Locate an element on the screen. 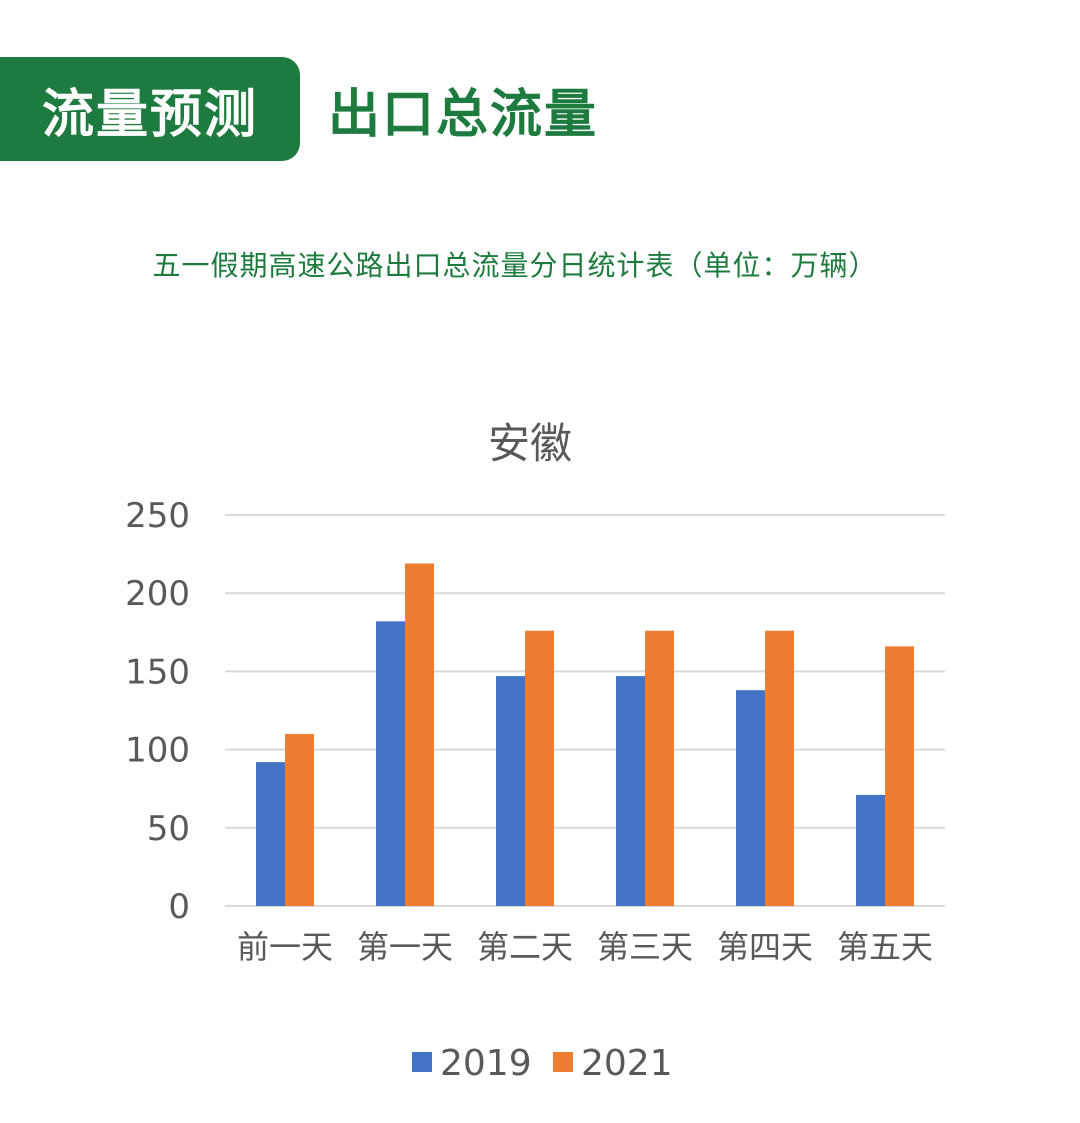 The image size is (1080, 1123). x-tick-label: 第五天 is located at coordinates (885, 947).